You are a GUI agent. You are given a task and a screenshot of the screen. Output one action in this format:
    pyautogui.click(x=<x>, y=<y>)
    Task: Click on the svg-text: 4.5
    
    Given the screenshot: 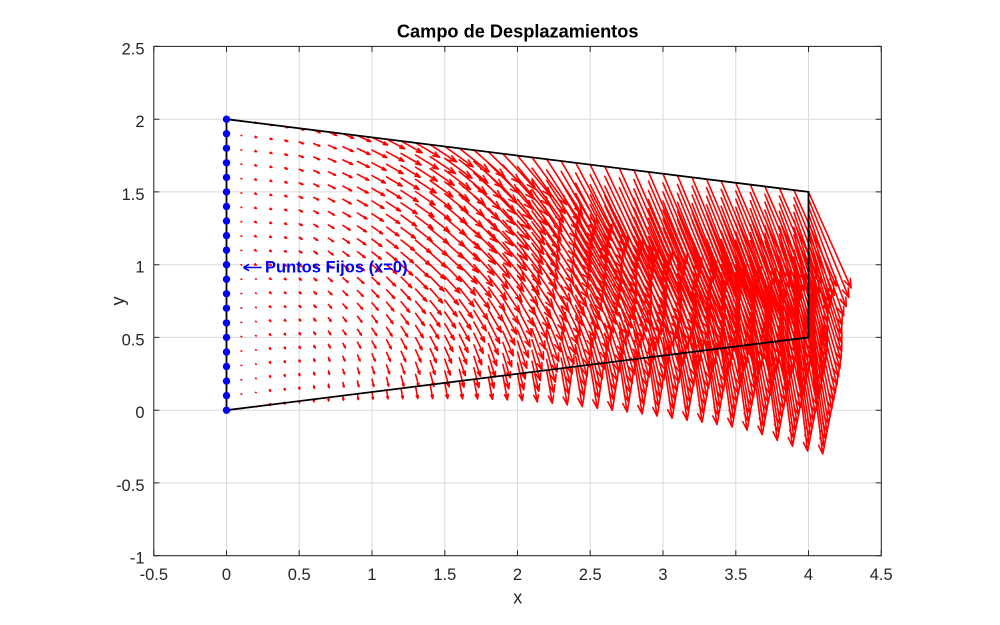 What is the action you would take?
    pyautogui.click(x=881, y=575)
    